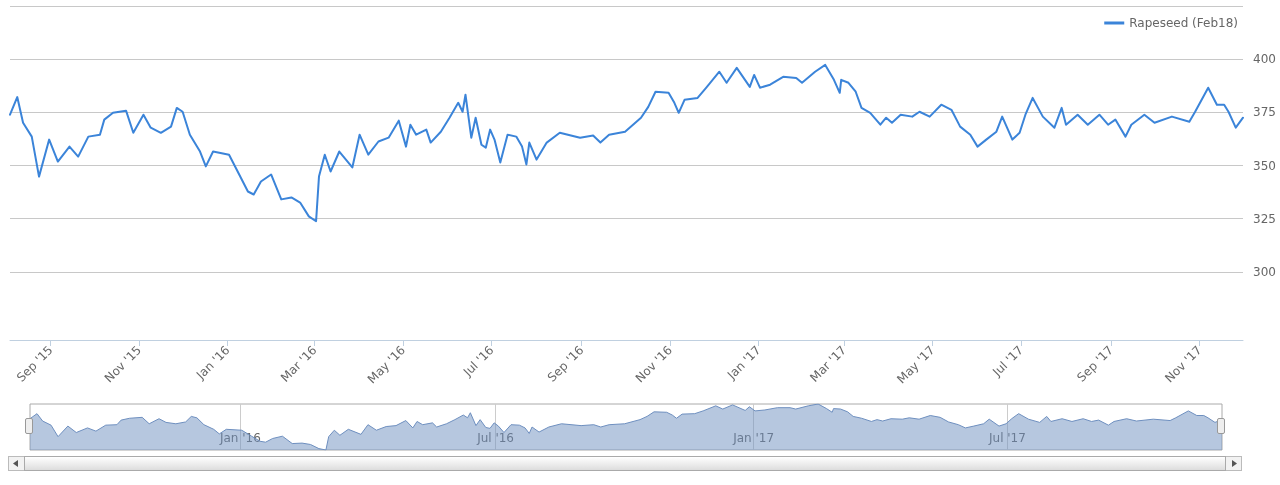 The width and height of the screenshot is (1280, 485). Describe the element at coordinates (828, 364) in the screenshot. I see `x-tick-label: Mar '17` at that location.